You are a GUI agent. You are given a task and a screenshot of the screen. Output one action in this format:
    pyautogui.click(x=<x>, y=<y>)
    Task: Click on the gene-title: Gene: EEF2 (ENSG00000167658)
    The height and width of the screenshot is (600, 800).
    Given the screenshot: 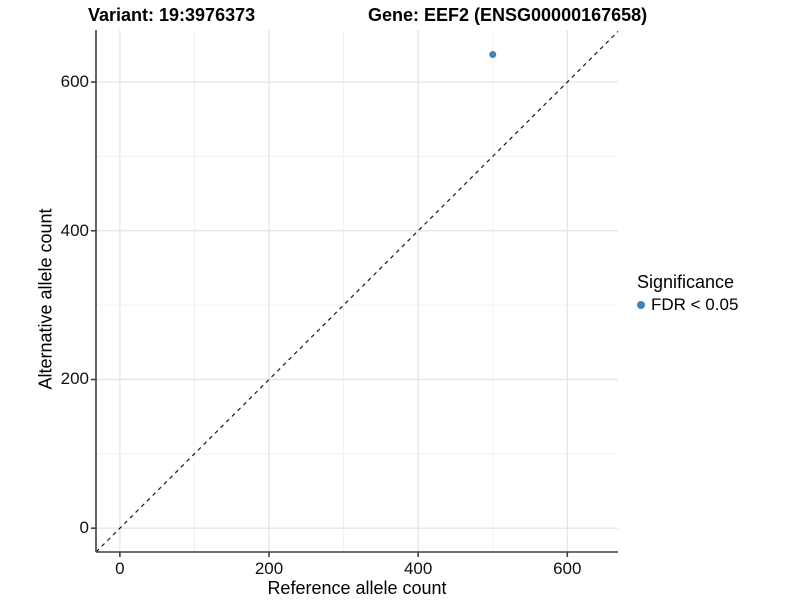 What is the action you would take?
    pyautogui.click(x=508, y=15)
    